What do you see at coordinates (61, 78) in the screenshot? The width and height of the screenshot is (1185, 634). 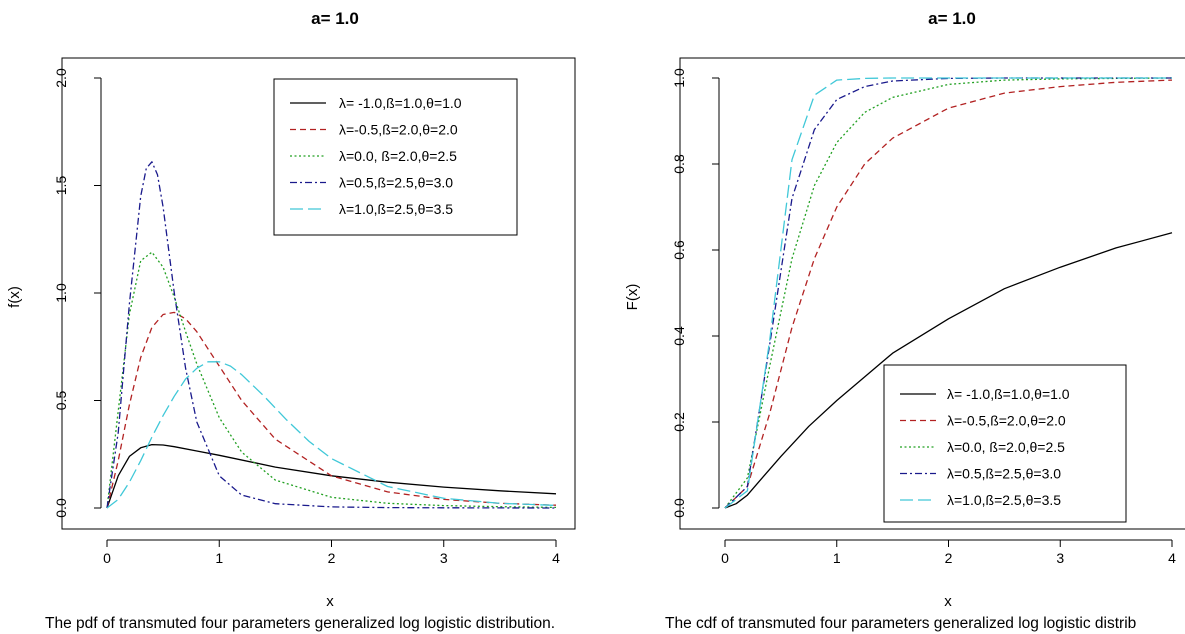 I see `y-tick-label: 2.0` at bounding box center [61, 78].